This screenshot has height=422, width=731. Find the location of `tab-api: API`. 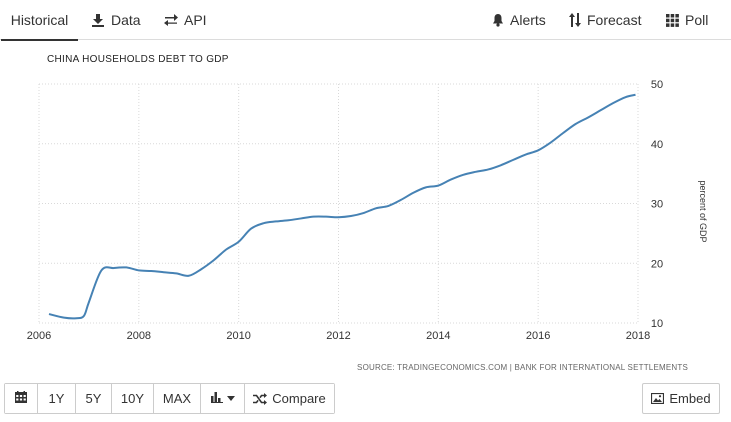

tab-api: API is located at coordinates (185, 20).